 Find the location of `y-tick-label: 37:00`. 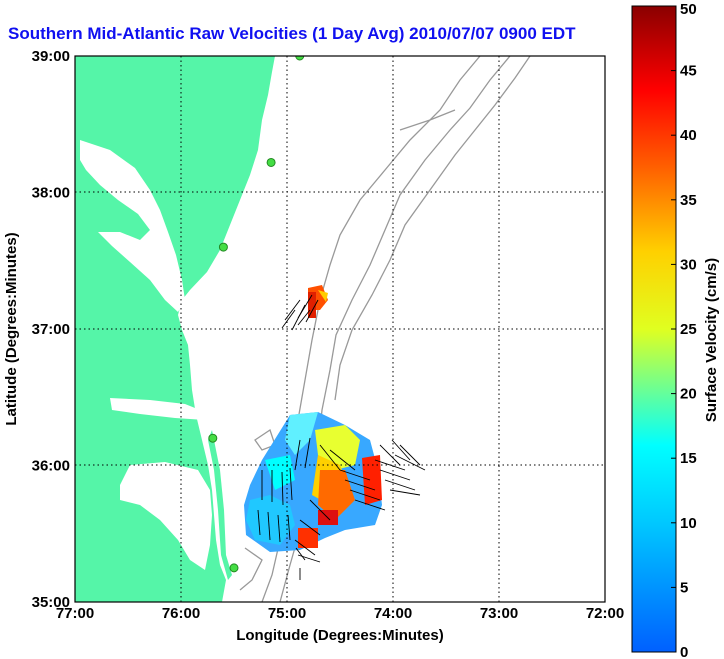

y-tick-label: 37:00 is located at coordinates (51, 329).